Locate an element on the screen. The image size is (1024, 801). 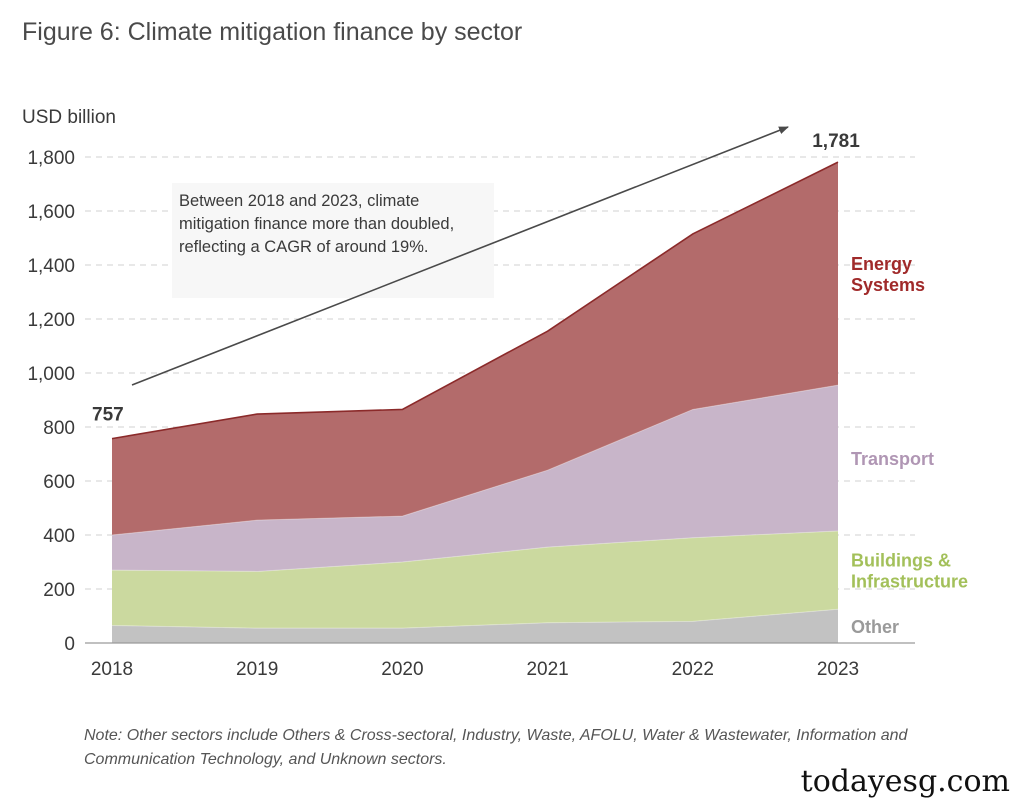
series-label: Buildings & is located at coordinates (901, 561).